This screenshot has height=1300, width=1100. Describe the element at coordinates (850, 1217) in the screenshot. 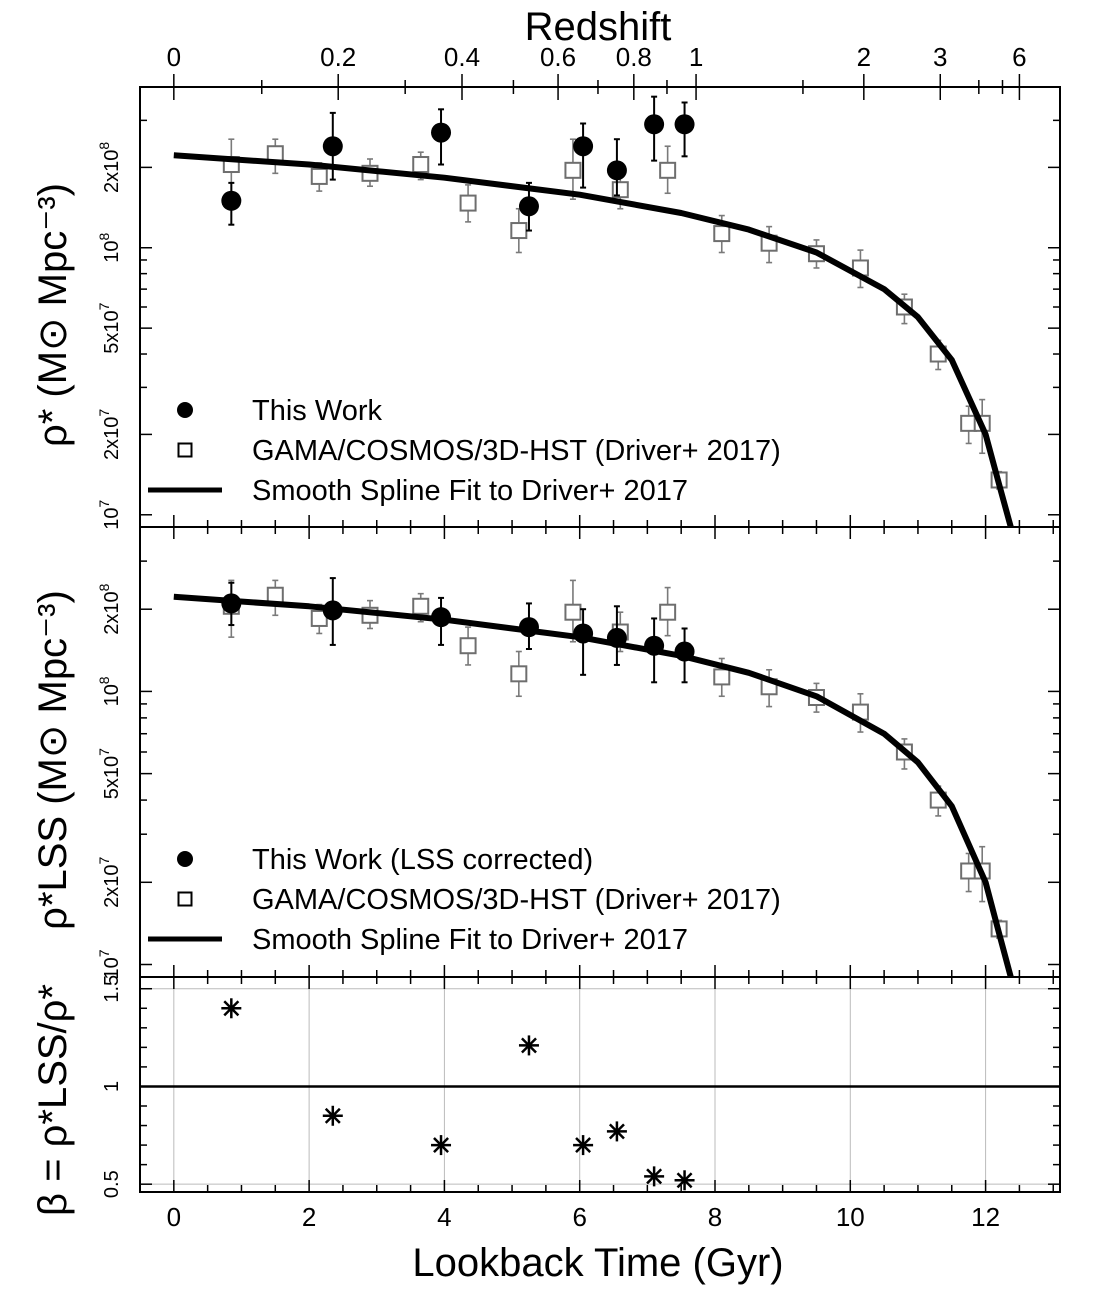

I see `x-tick-label: 10` at that location.